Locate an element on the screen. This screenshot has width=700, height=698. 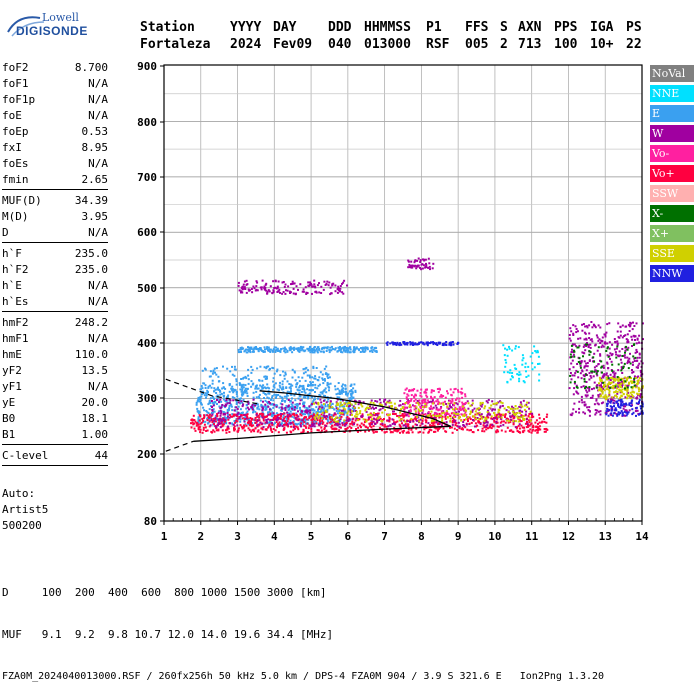
hdr-label-ffs: FFS is located at coordinates (477, 27).